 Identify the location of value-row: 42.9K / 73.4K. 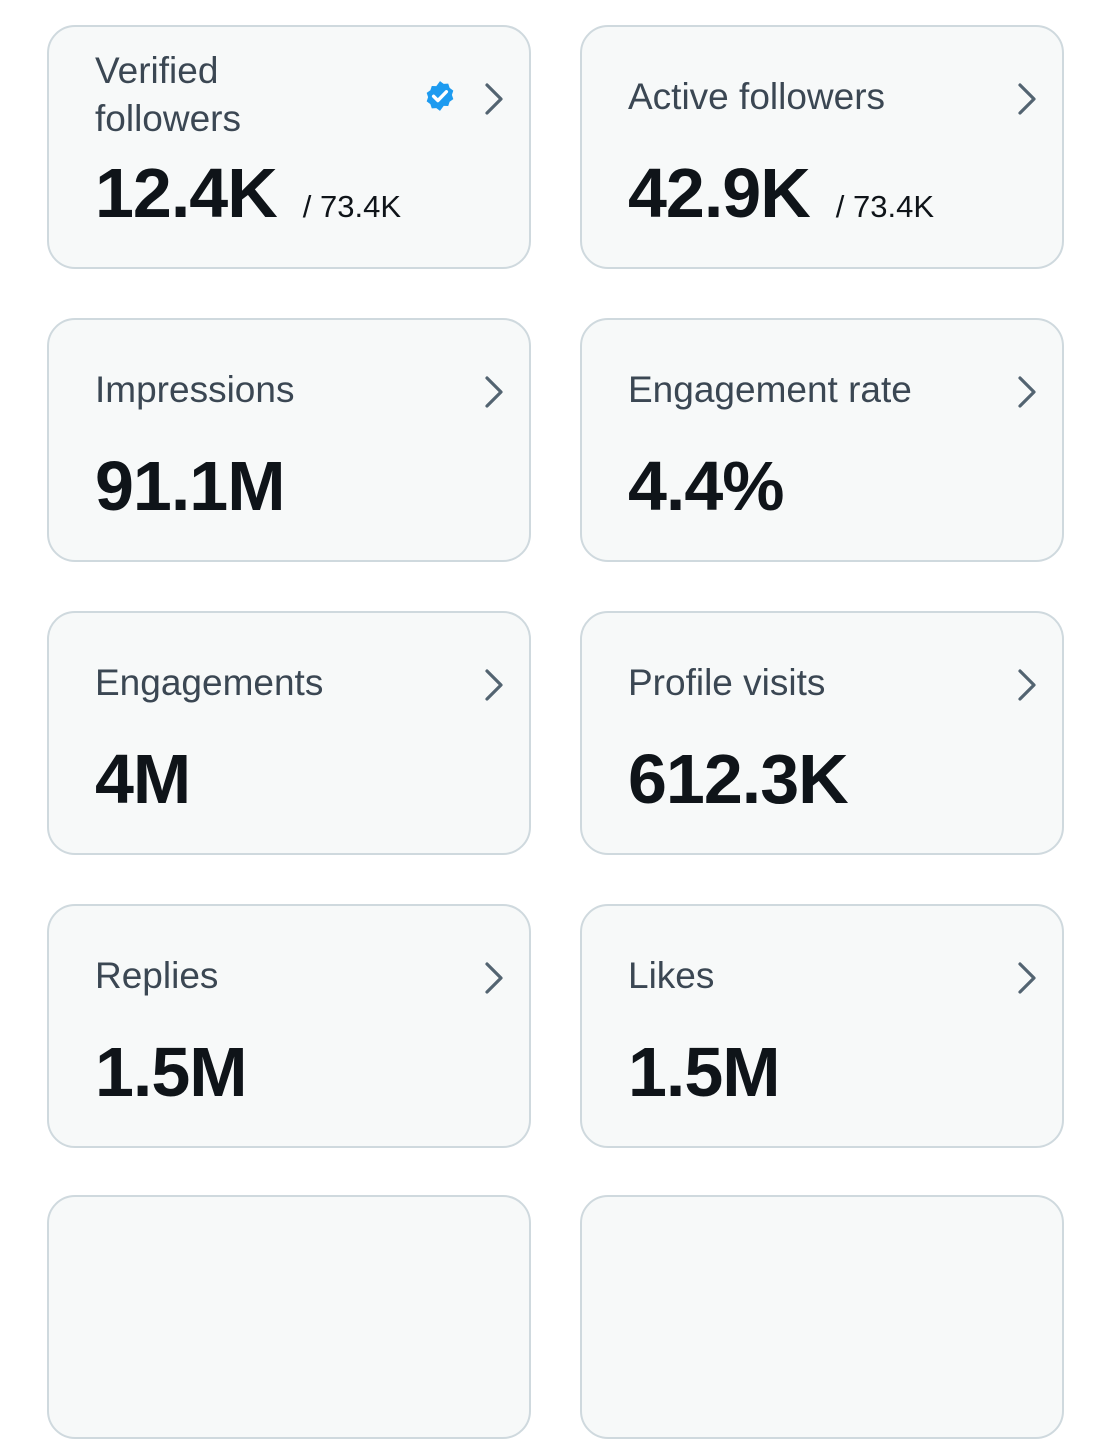
(781, 193).